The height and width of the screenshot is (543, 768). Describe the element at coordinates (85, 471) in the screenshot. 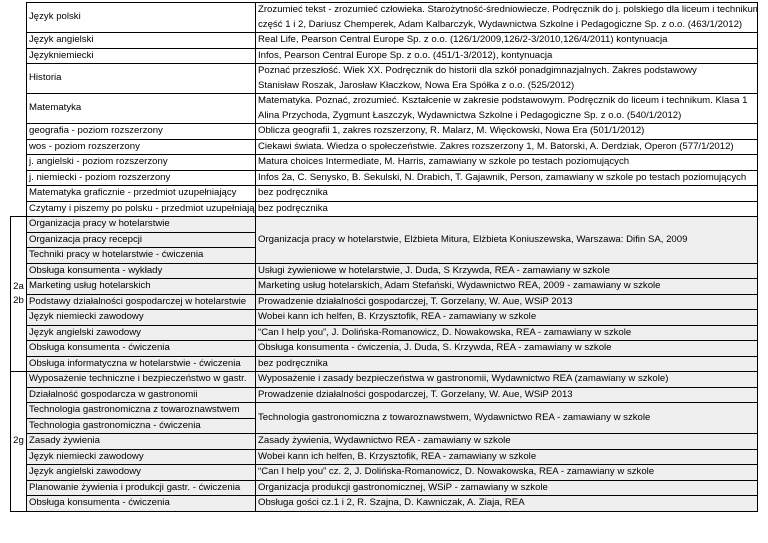

I see `subject: Język angielski zawodowy` at that location.